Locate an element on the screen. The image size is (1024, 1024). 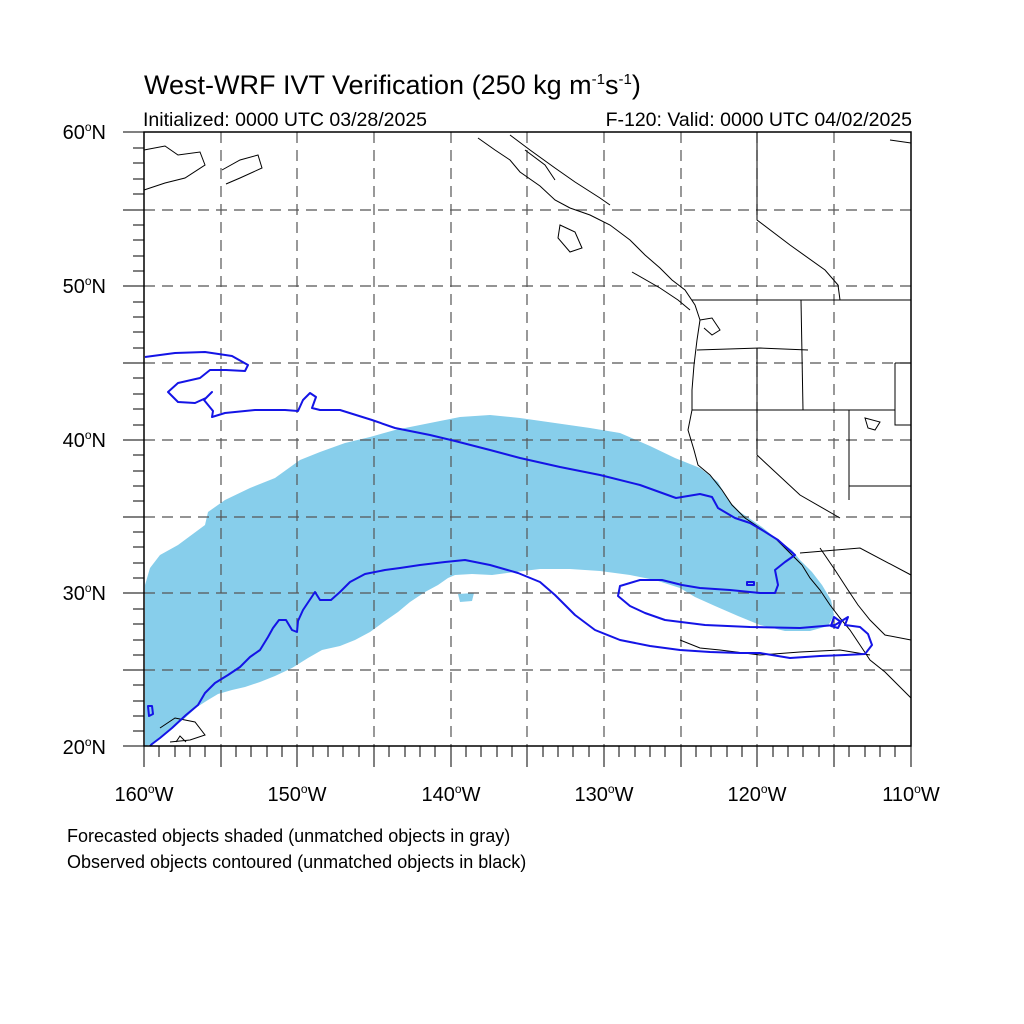
lon-label-150w: 150oW is located at coordinates (297, 794).